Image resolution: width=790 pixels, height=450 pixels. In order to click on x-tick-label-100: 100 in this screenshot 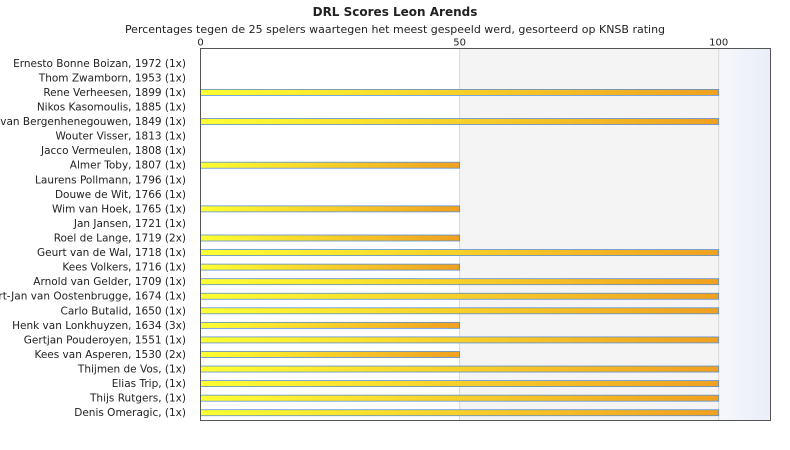, I will do `click(718, 43)`.